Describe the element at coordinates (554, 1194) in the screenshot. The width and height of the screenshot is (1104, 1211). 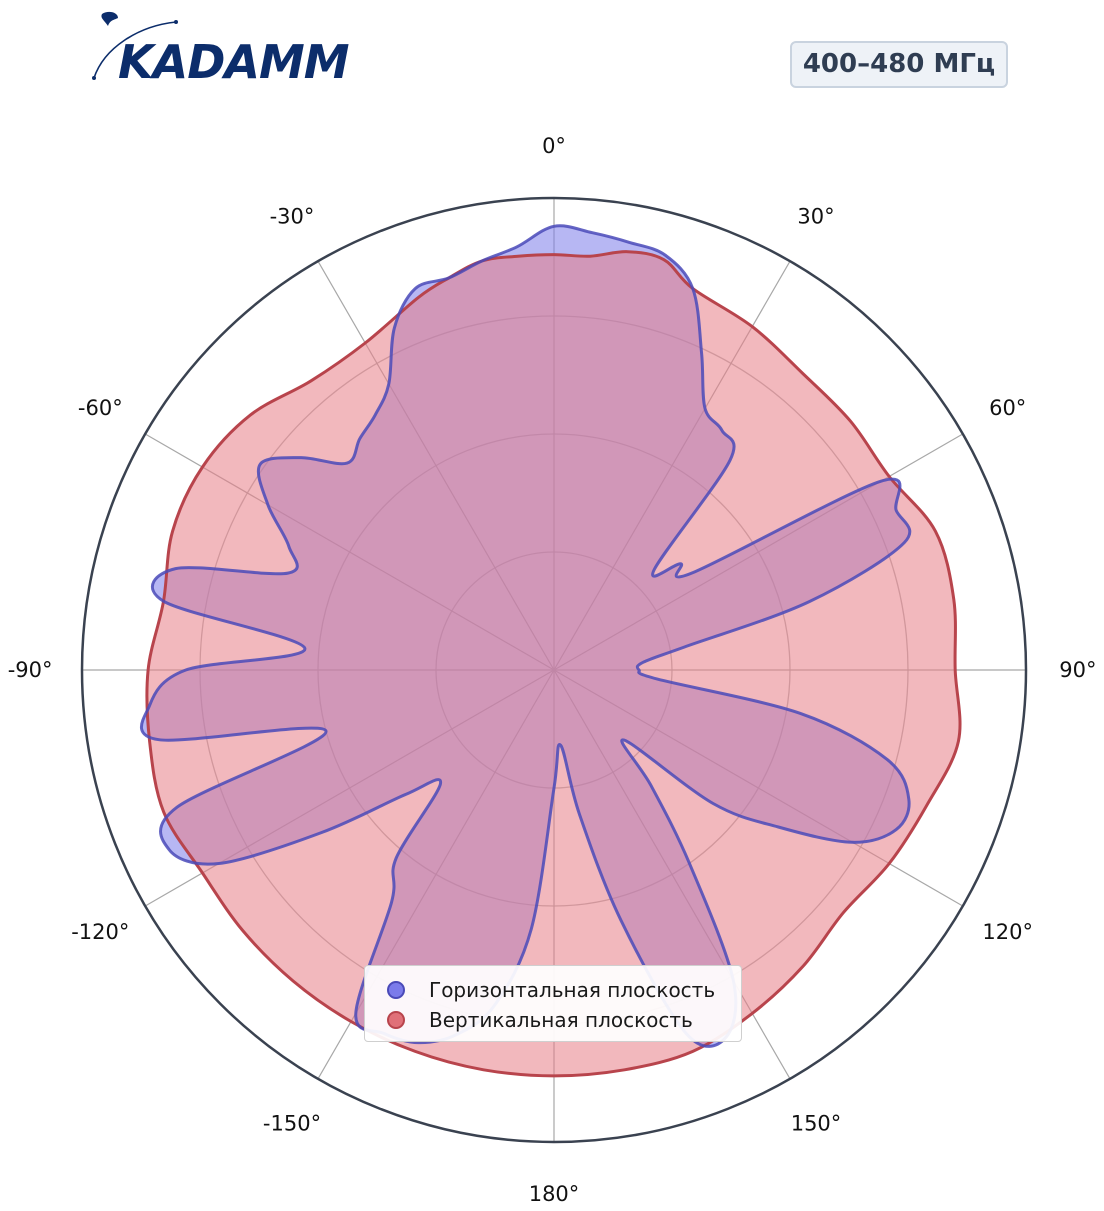
I see `angle-label-6: 180°` at that location.